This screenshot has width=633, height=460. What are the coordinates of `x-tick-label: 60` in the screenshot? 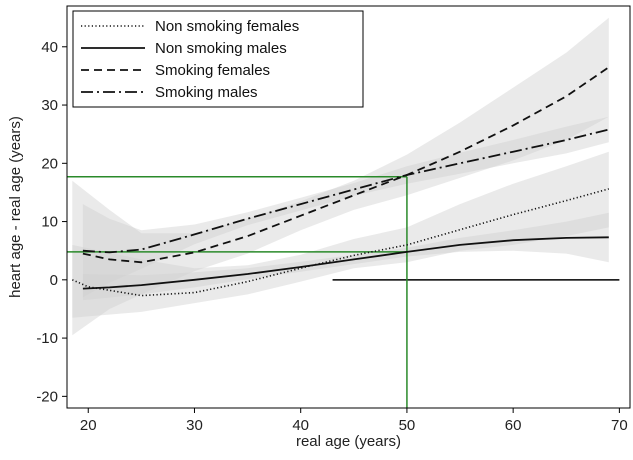 It's located at (513, 425).